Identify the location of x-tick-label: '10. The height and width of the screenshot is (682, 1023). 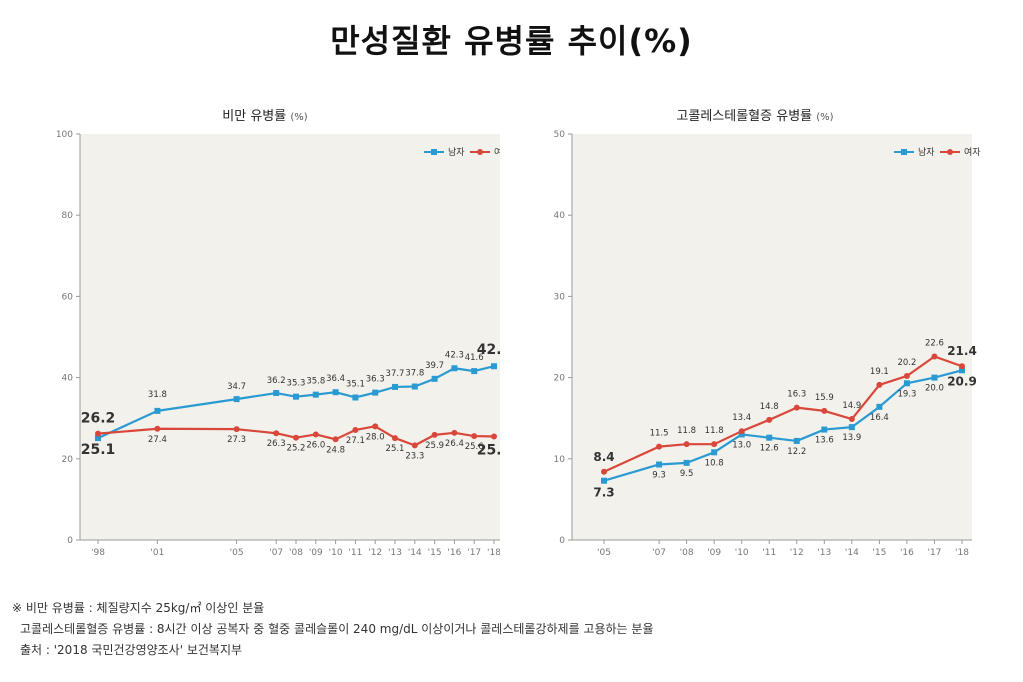
(742, 553).